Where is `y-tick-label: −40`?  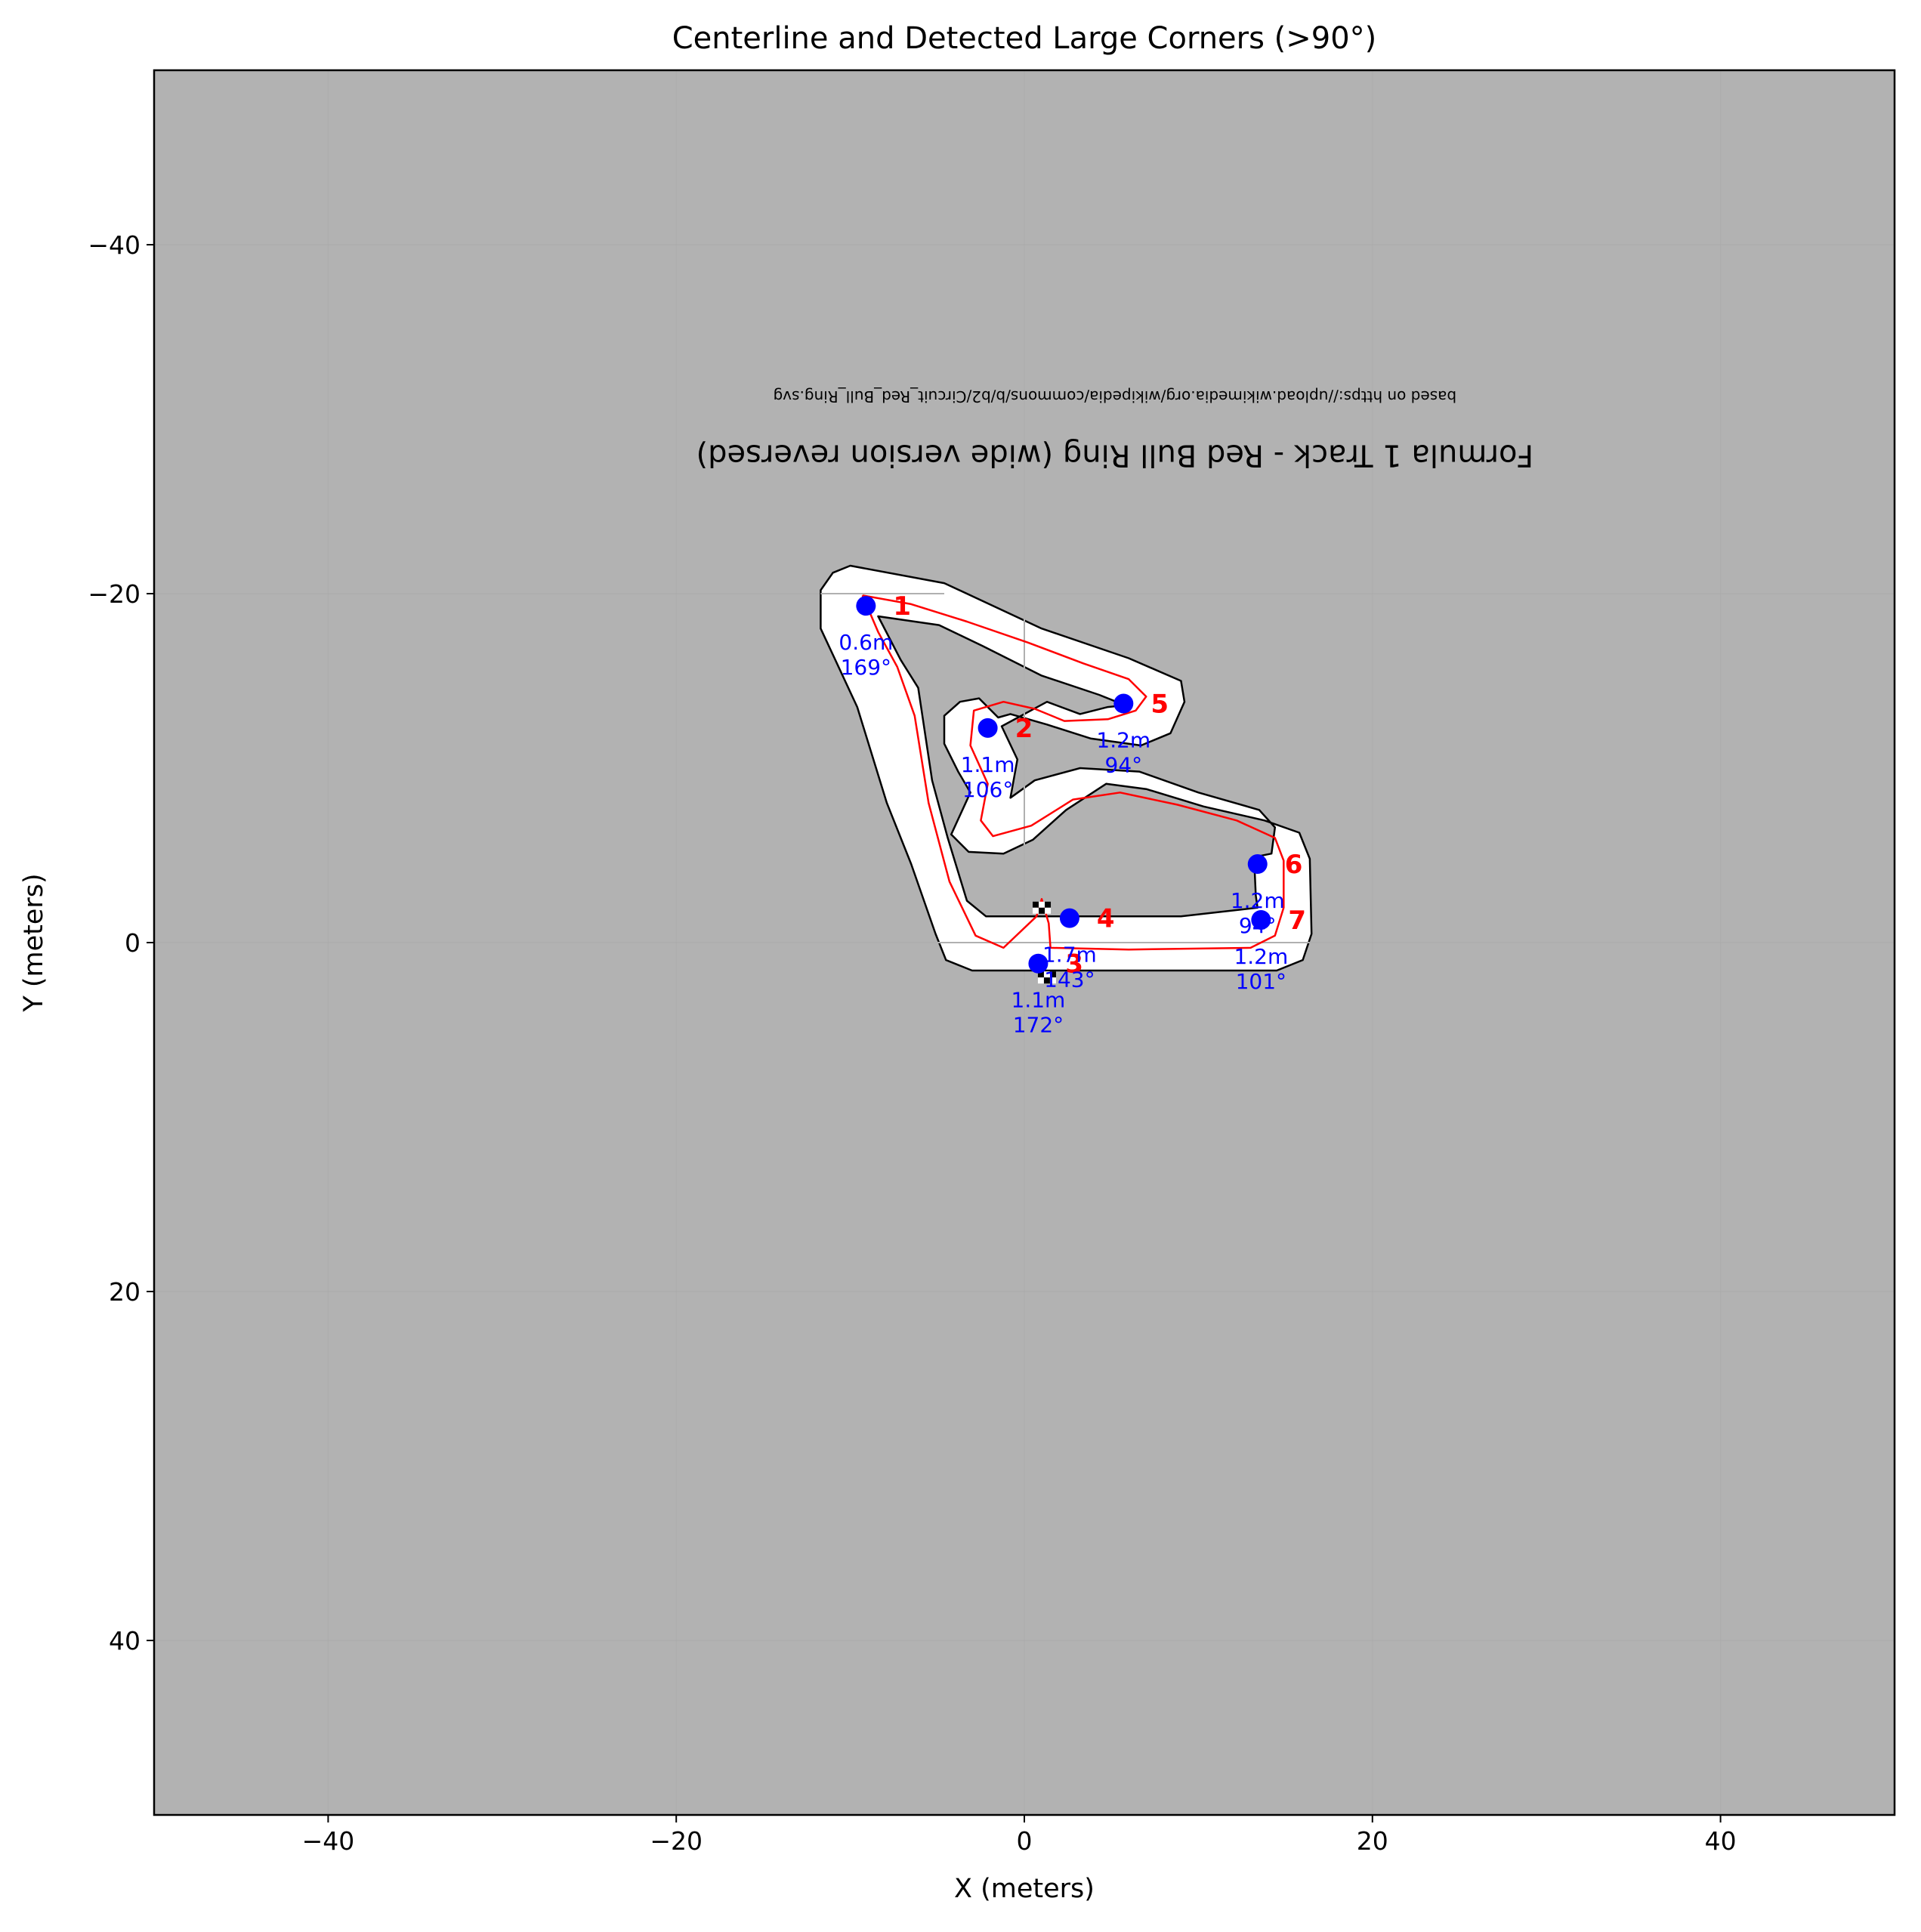 y-tick-label: −40 is located at coordinates (114, 245).